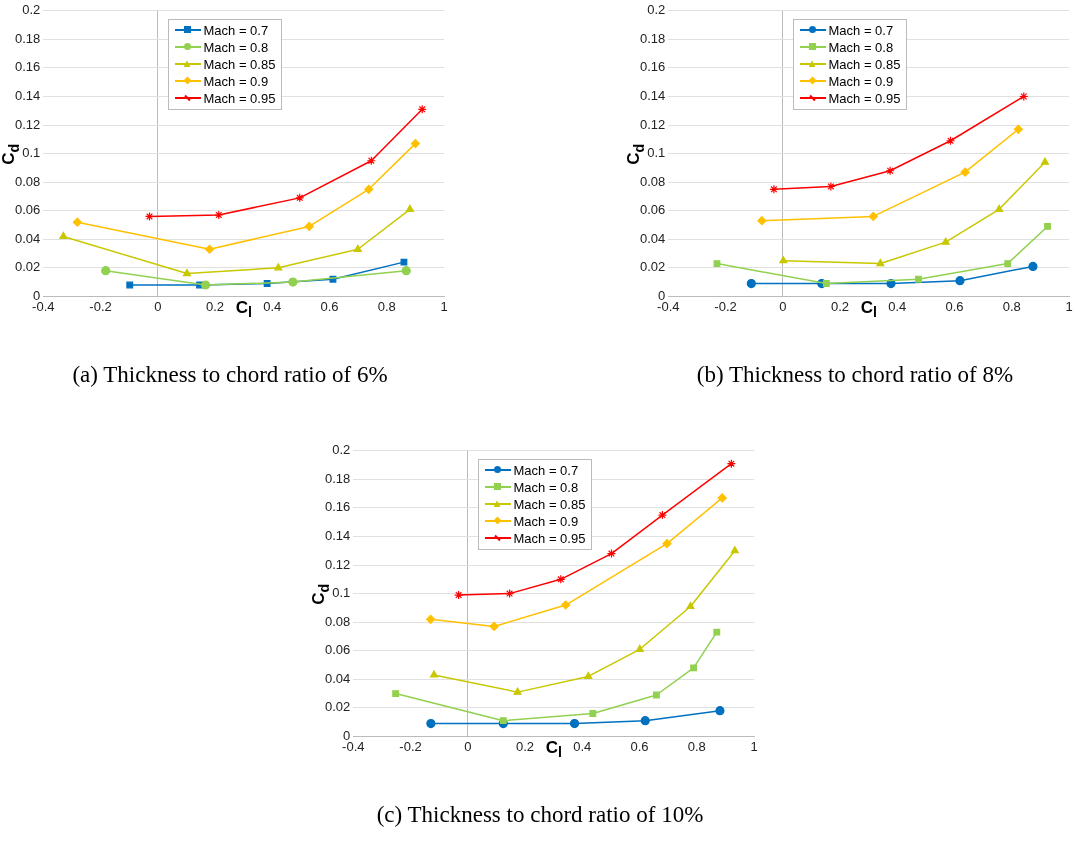 The width and height of the screenshot is (1076, 844). What do you see at coordinates (553, 749) in the screenshot?
I see `x-axis-title: C$_{l}$` at bounding box center [553, 749].